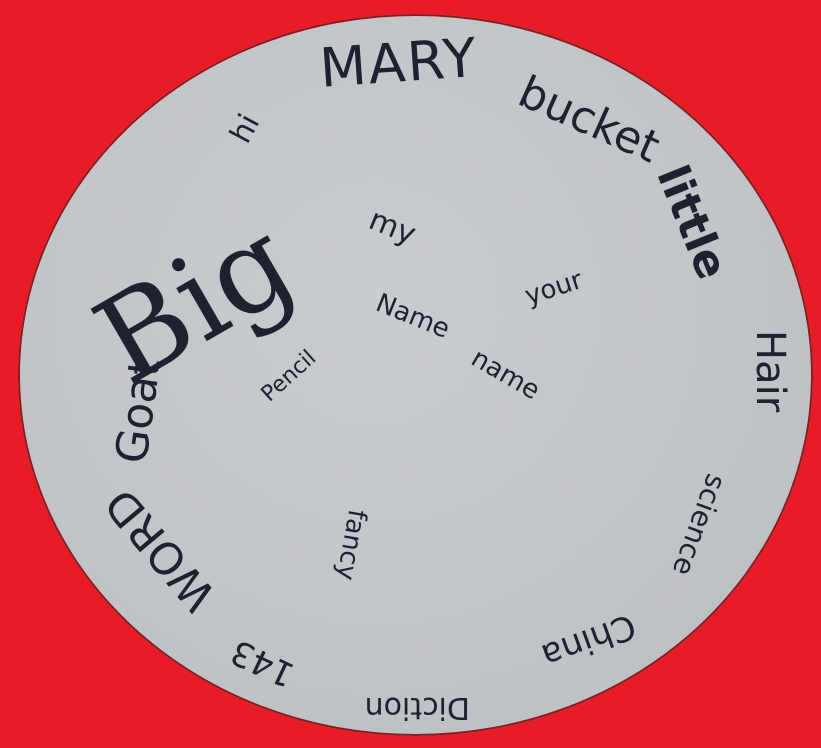  What do you see at coordinates (161, 549) in the screenshot?
I see `word-word: WORD` at bounding box center [161, 549].